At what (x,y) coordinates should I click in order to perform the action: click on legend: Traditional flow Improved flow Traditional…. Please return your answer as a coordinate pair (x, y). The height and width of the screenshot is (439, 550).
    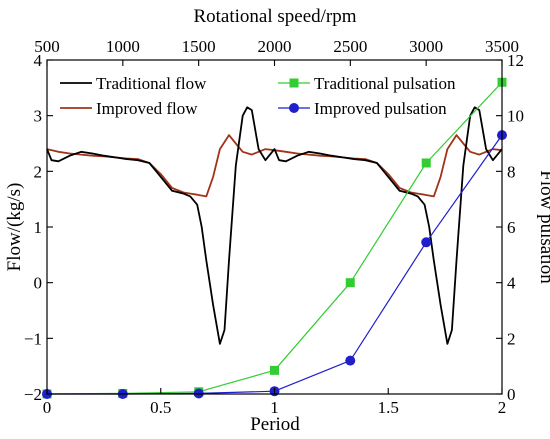
    Looking at the image, I should click on (258, 96).